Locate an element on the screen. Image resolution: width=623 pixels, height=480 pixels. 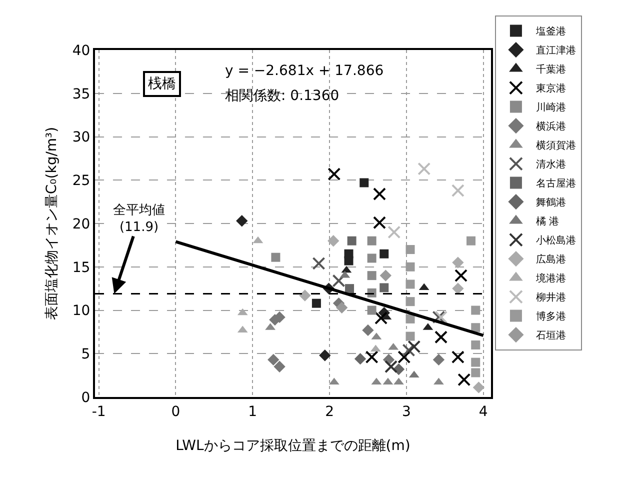
annotation: 全平均値 (11.9) is located at coordinates (139, 219).